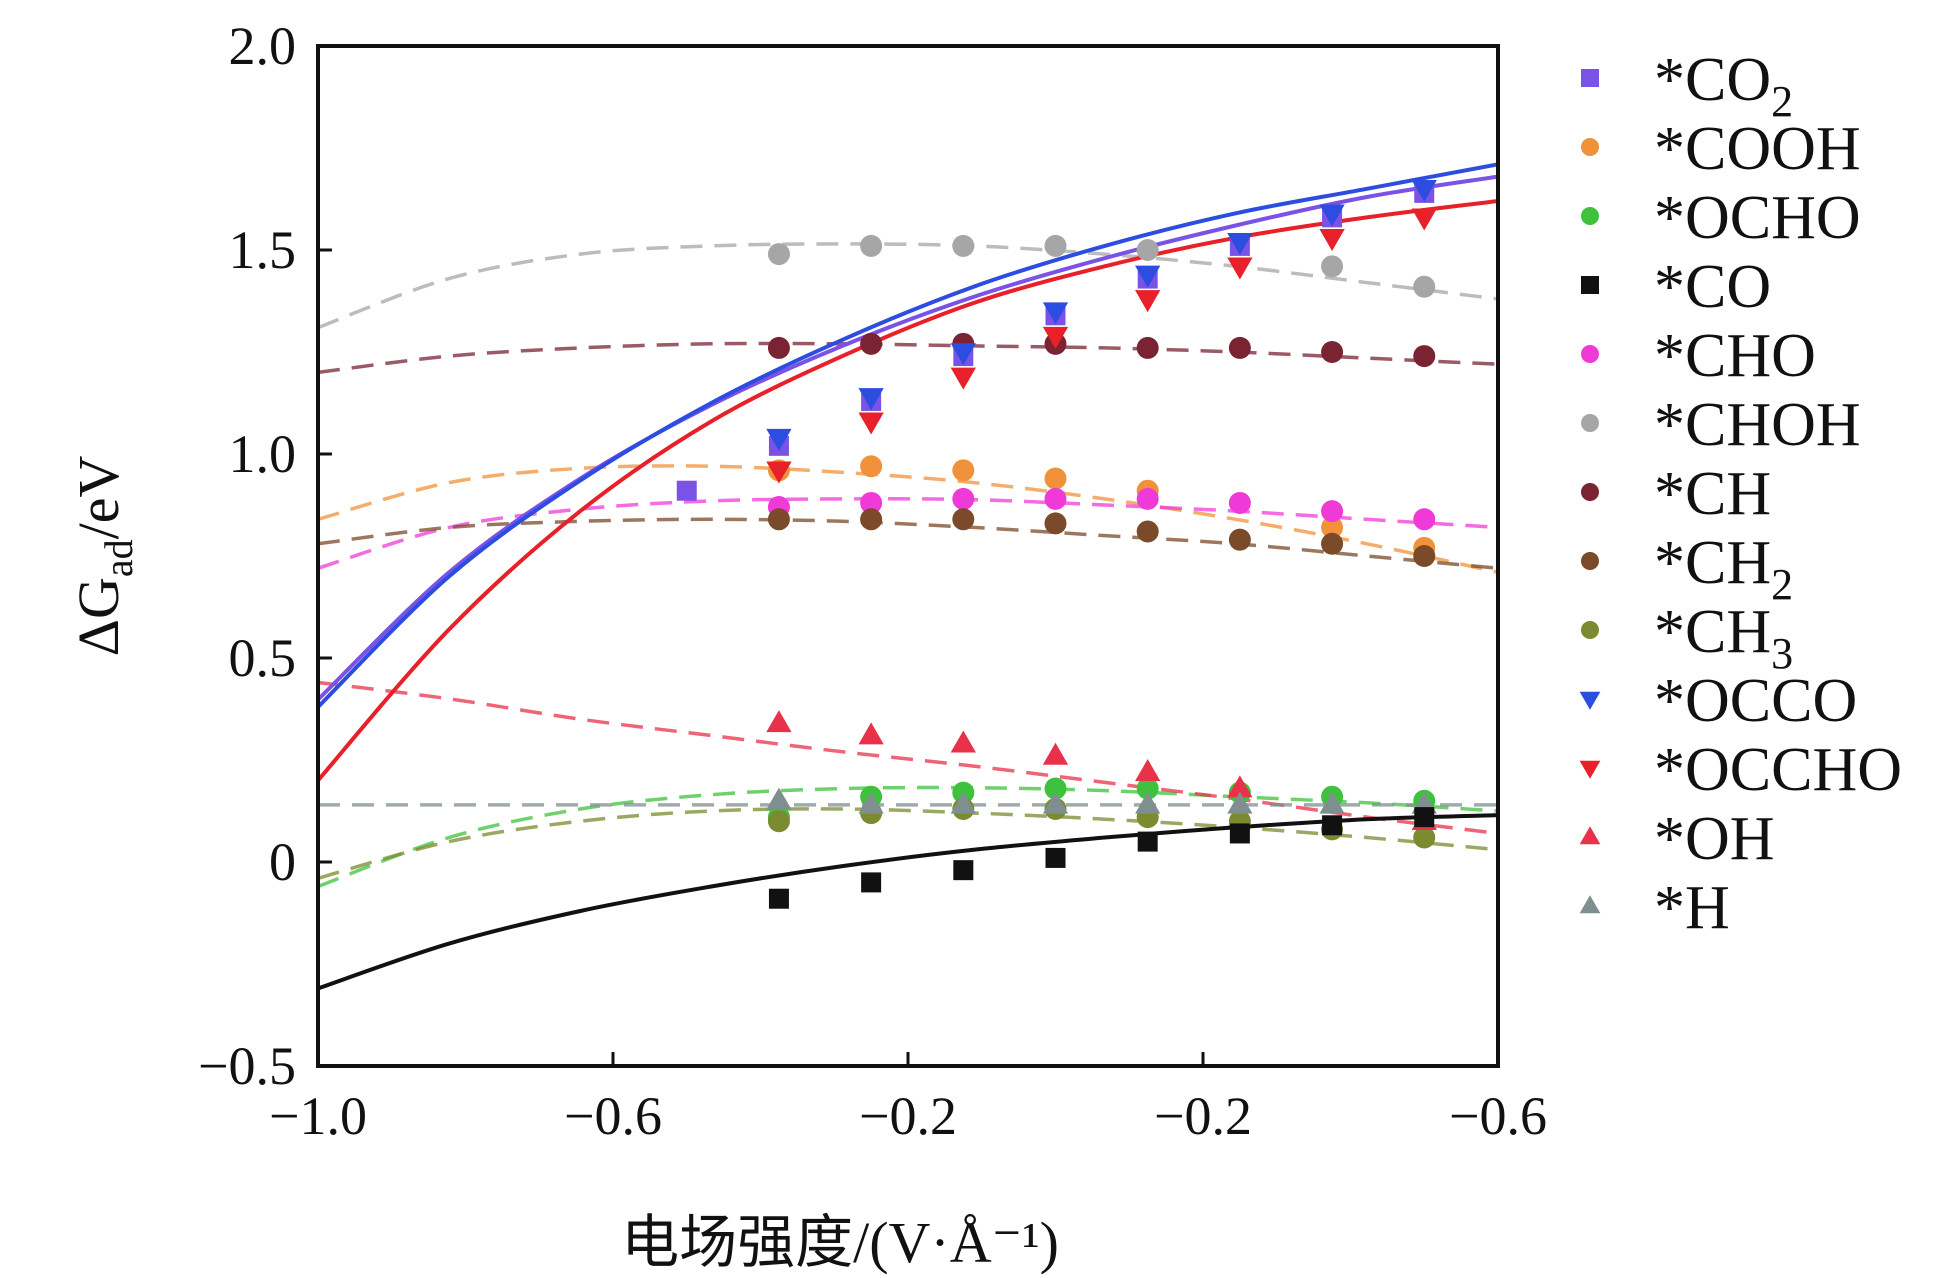  I want to click on legend-label: *OCCHO, so click(1778, 770).